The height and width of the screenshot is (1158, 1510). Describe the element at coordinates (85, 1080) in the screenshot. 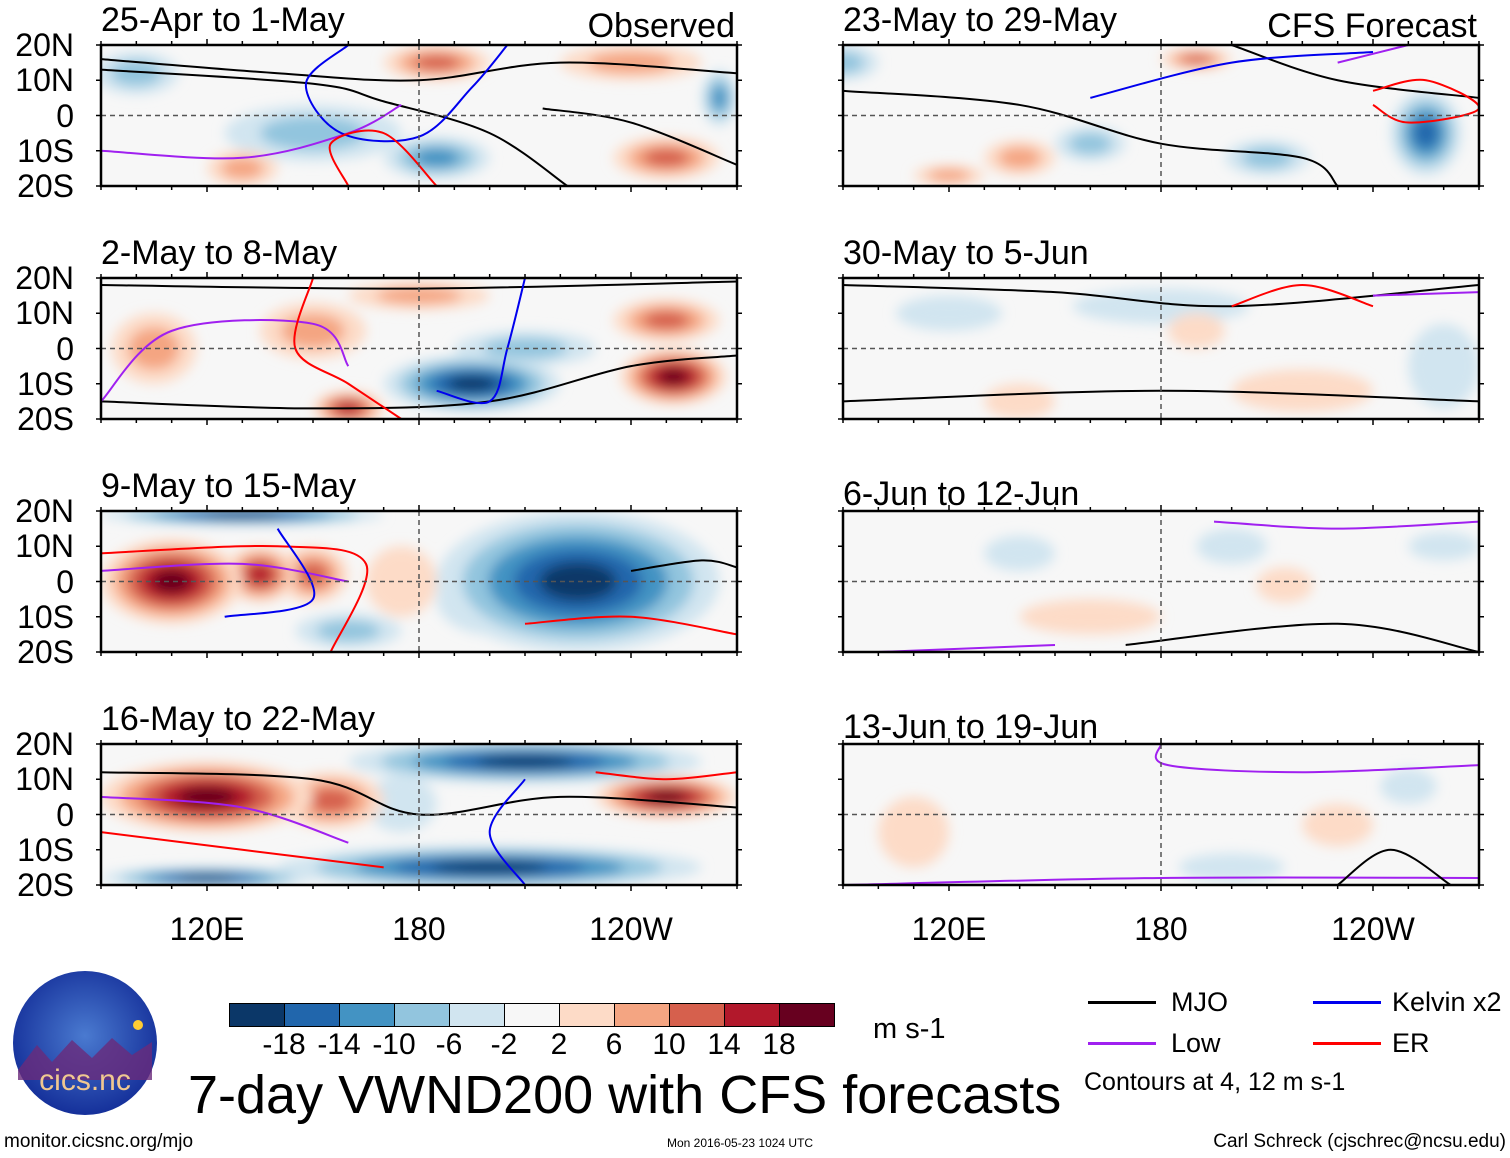

I see `svg-text: cics.nc` at that location.